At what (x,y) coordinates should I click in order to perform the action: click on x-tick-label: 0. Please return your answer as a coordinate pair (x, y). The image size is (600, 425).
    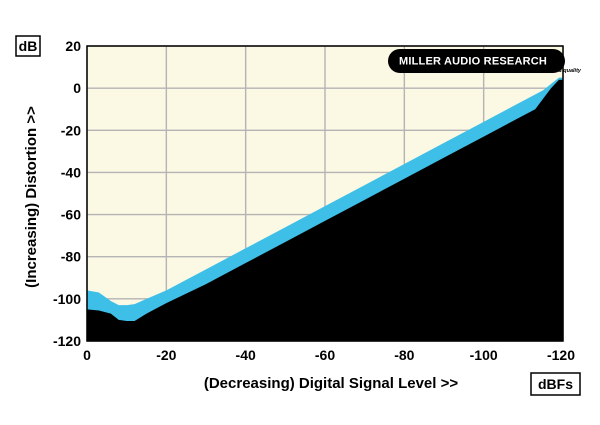
    Looking at the image, I should click on (87, 355).